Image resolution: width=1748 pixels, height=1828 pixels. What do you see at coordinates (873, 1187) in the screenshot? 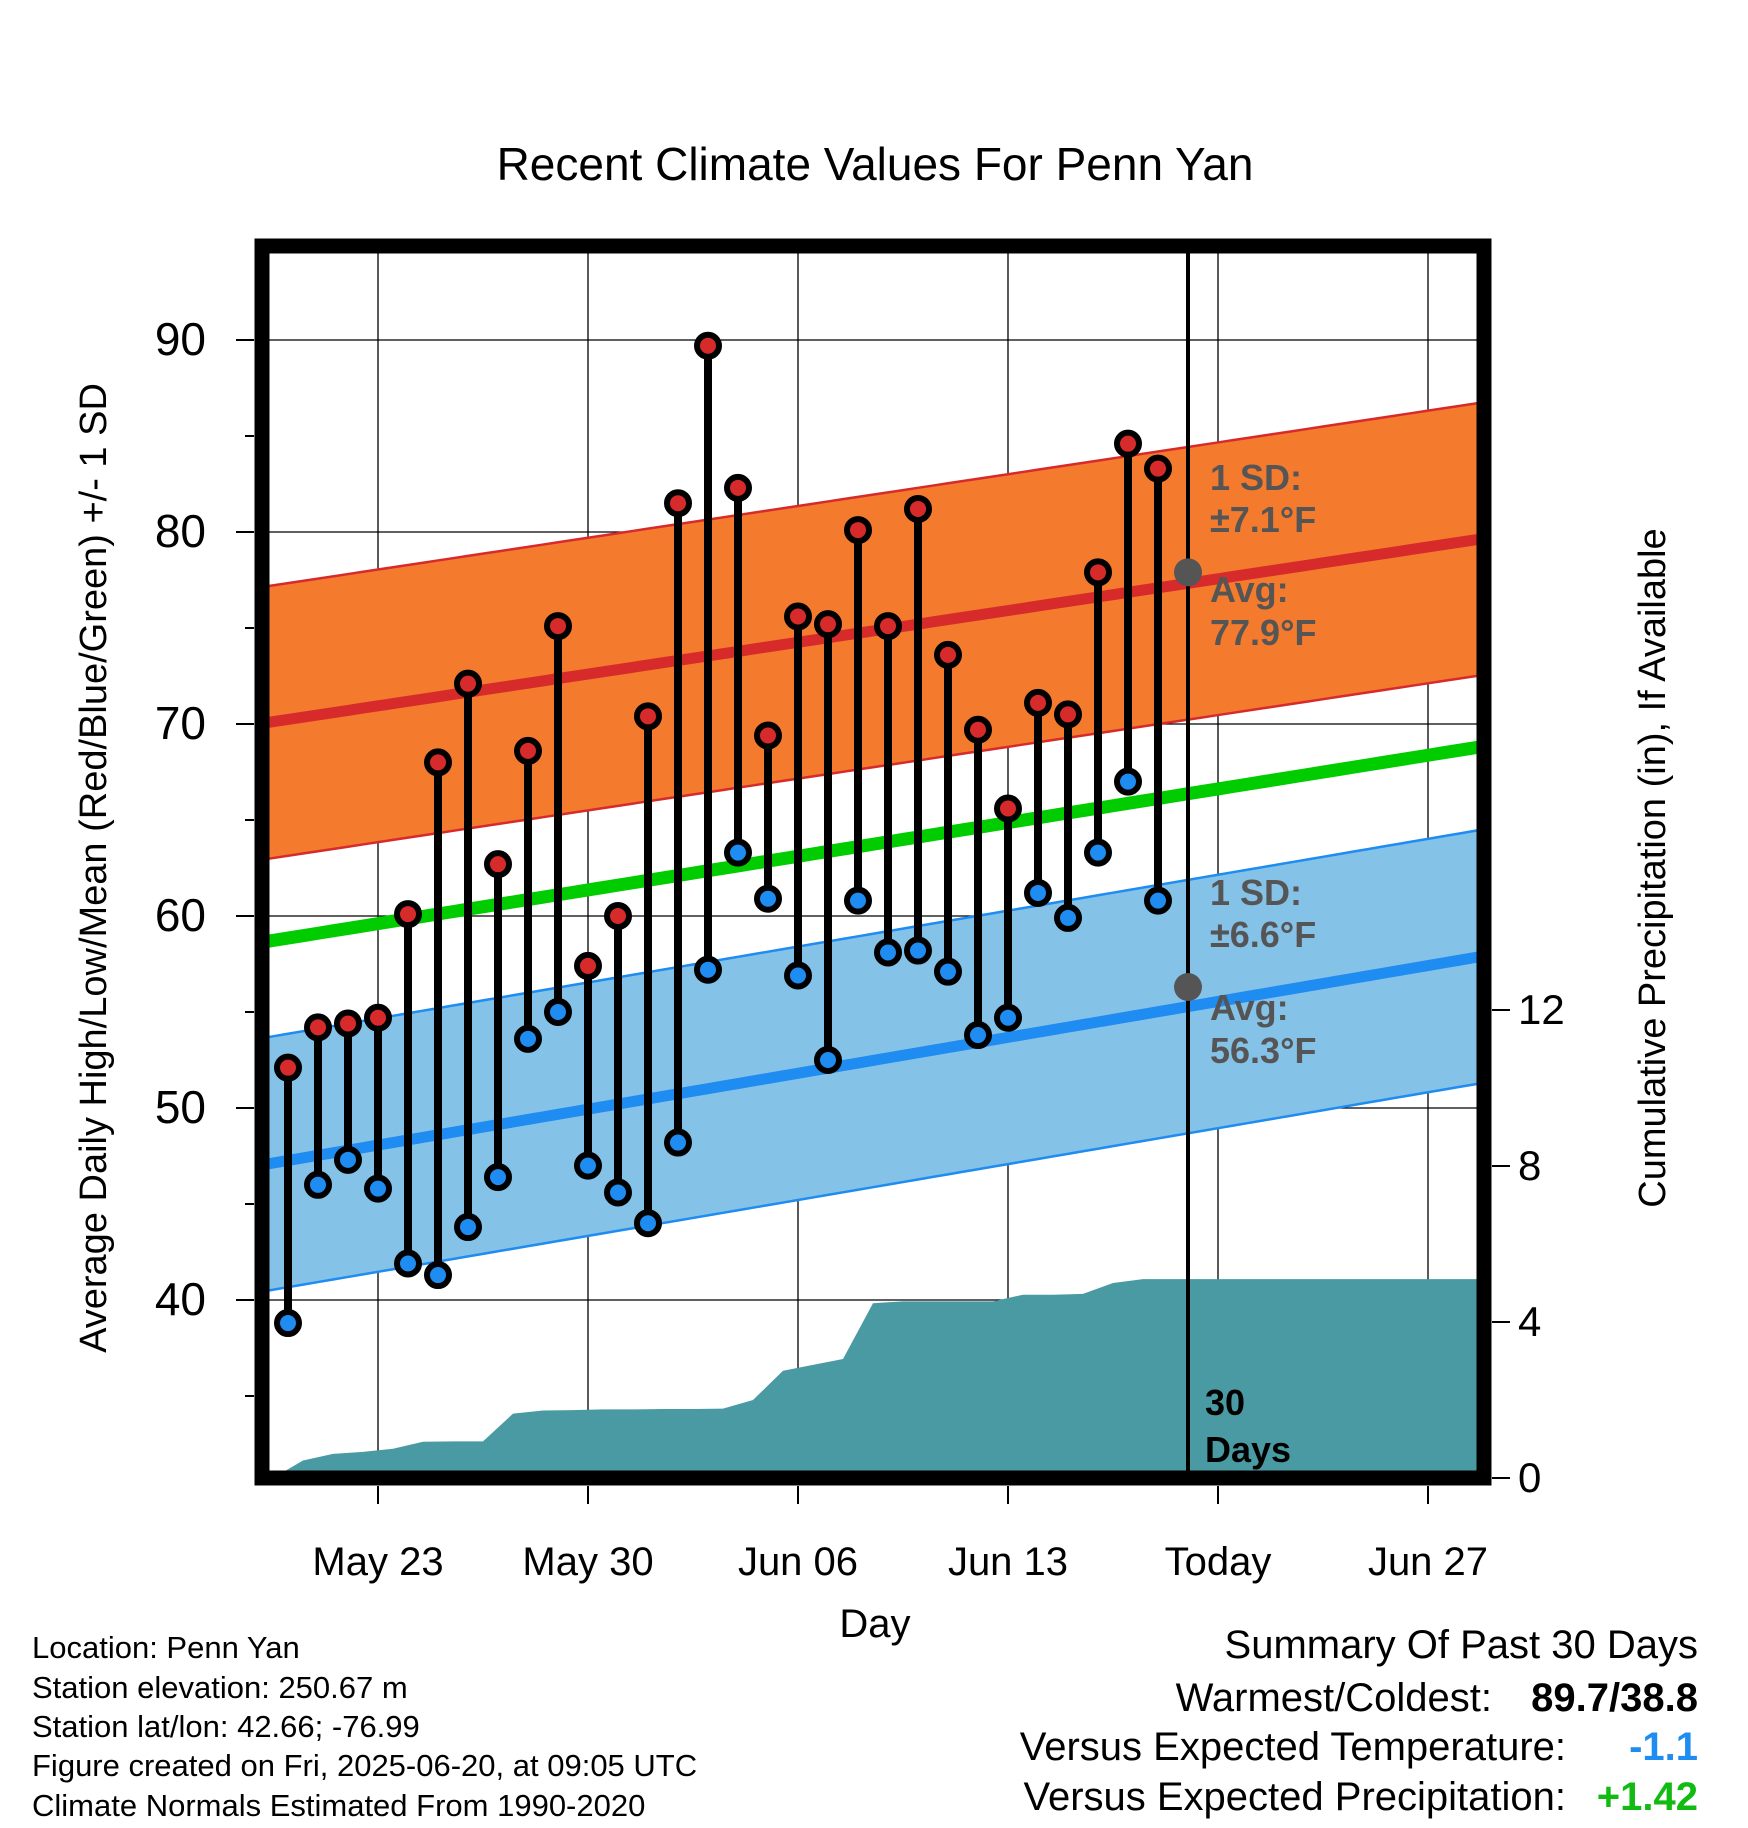
I see `low-sd-lower-line` at bounding box center [873, 1187].